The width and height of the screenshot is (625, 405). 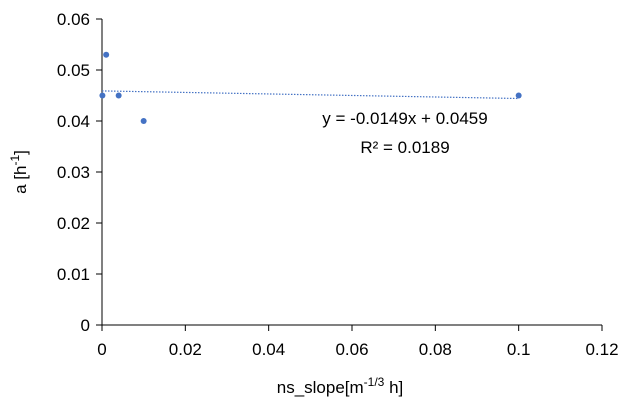 What do you see at coordinates (351, 349) in the screenshot?
I see `x-tick-label: 0.06` at bounding box center [351, 349].